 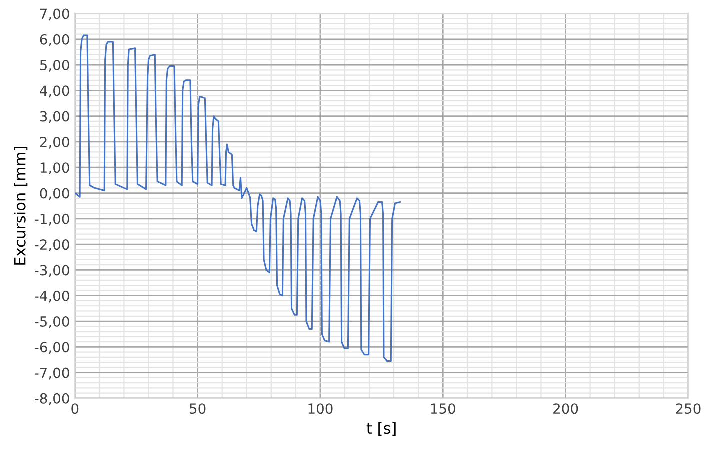 I want to click on y-axis-title: Excursion [mm], so click(x=21, y=206).